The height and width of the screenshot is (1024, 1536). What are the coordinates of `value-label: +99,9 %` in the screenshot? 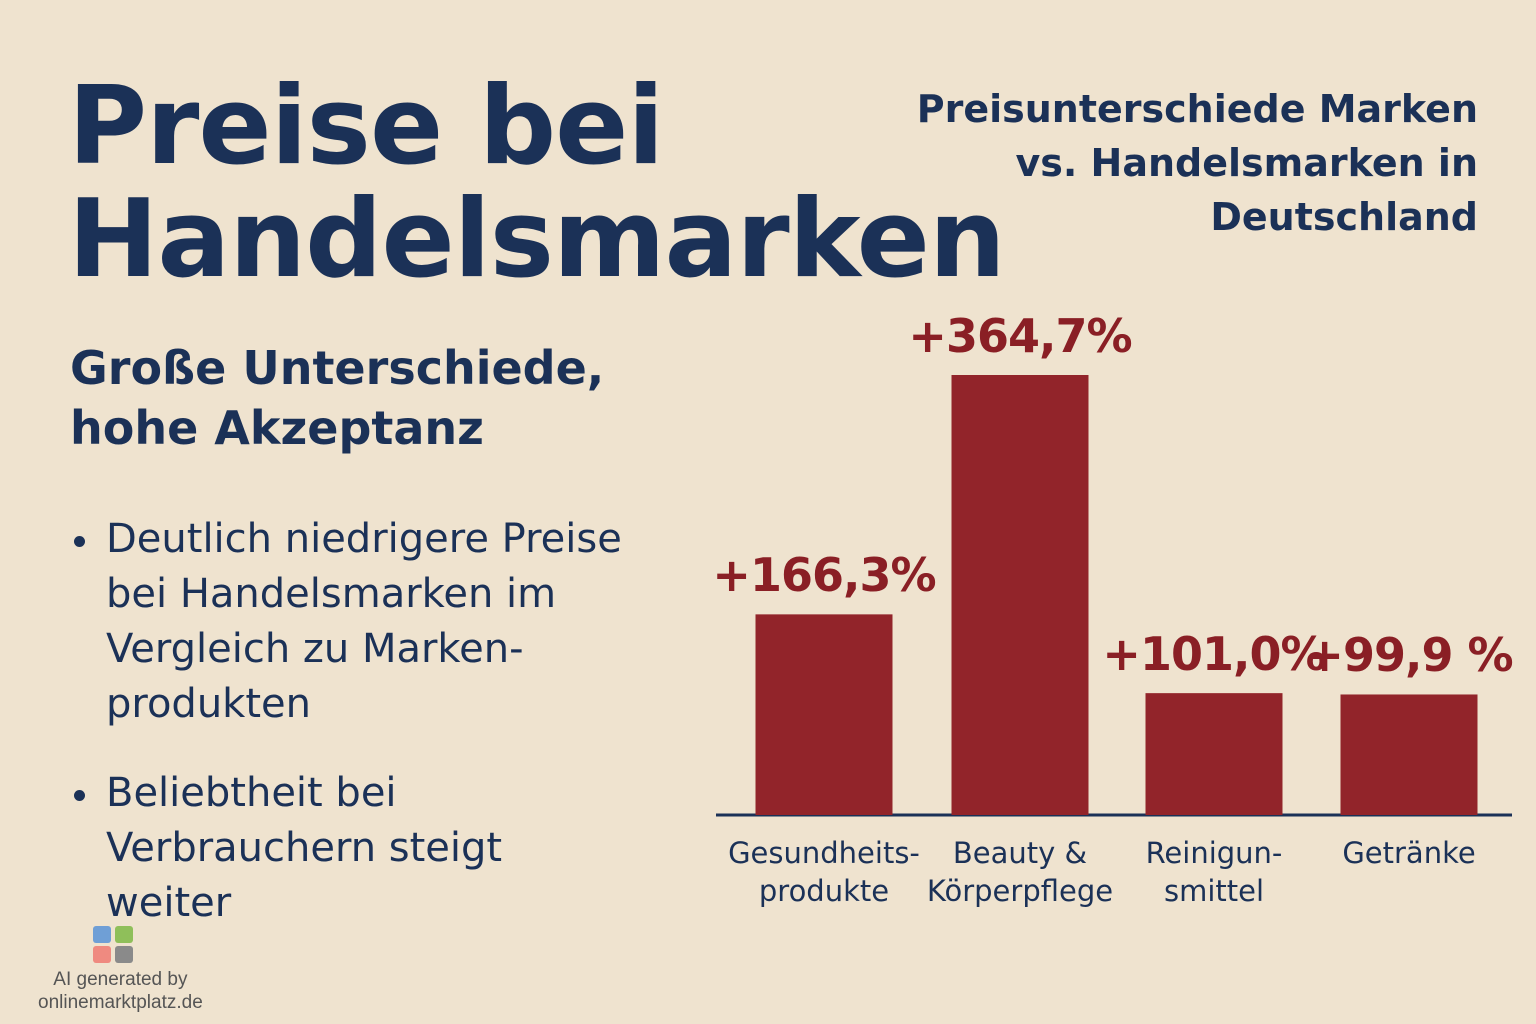 It's located at (1409, 655).